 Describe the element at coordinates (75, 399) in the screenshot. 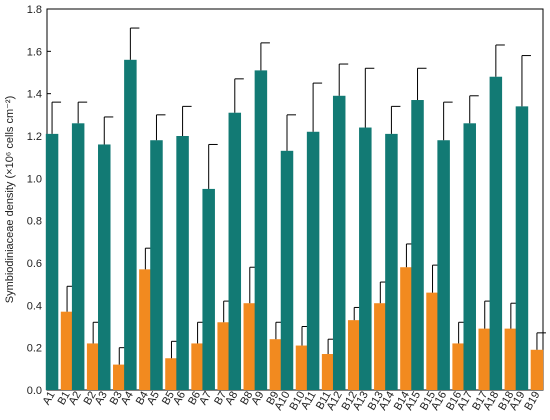

I see `x-tick-label: A2` at that location.